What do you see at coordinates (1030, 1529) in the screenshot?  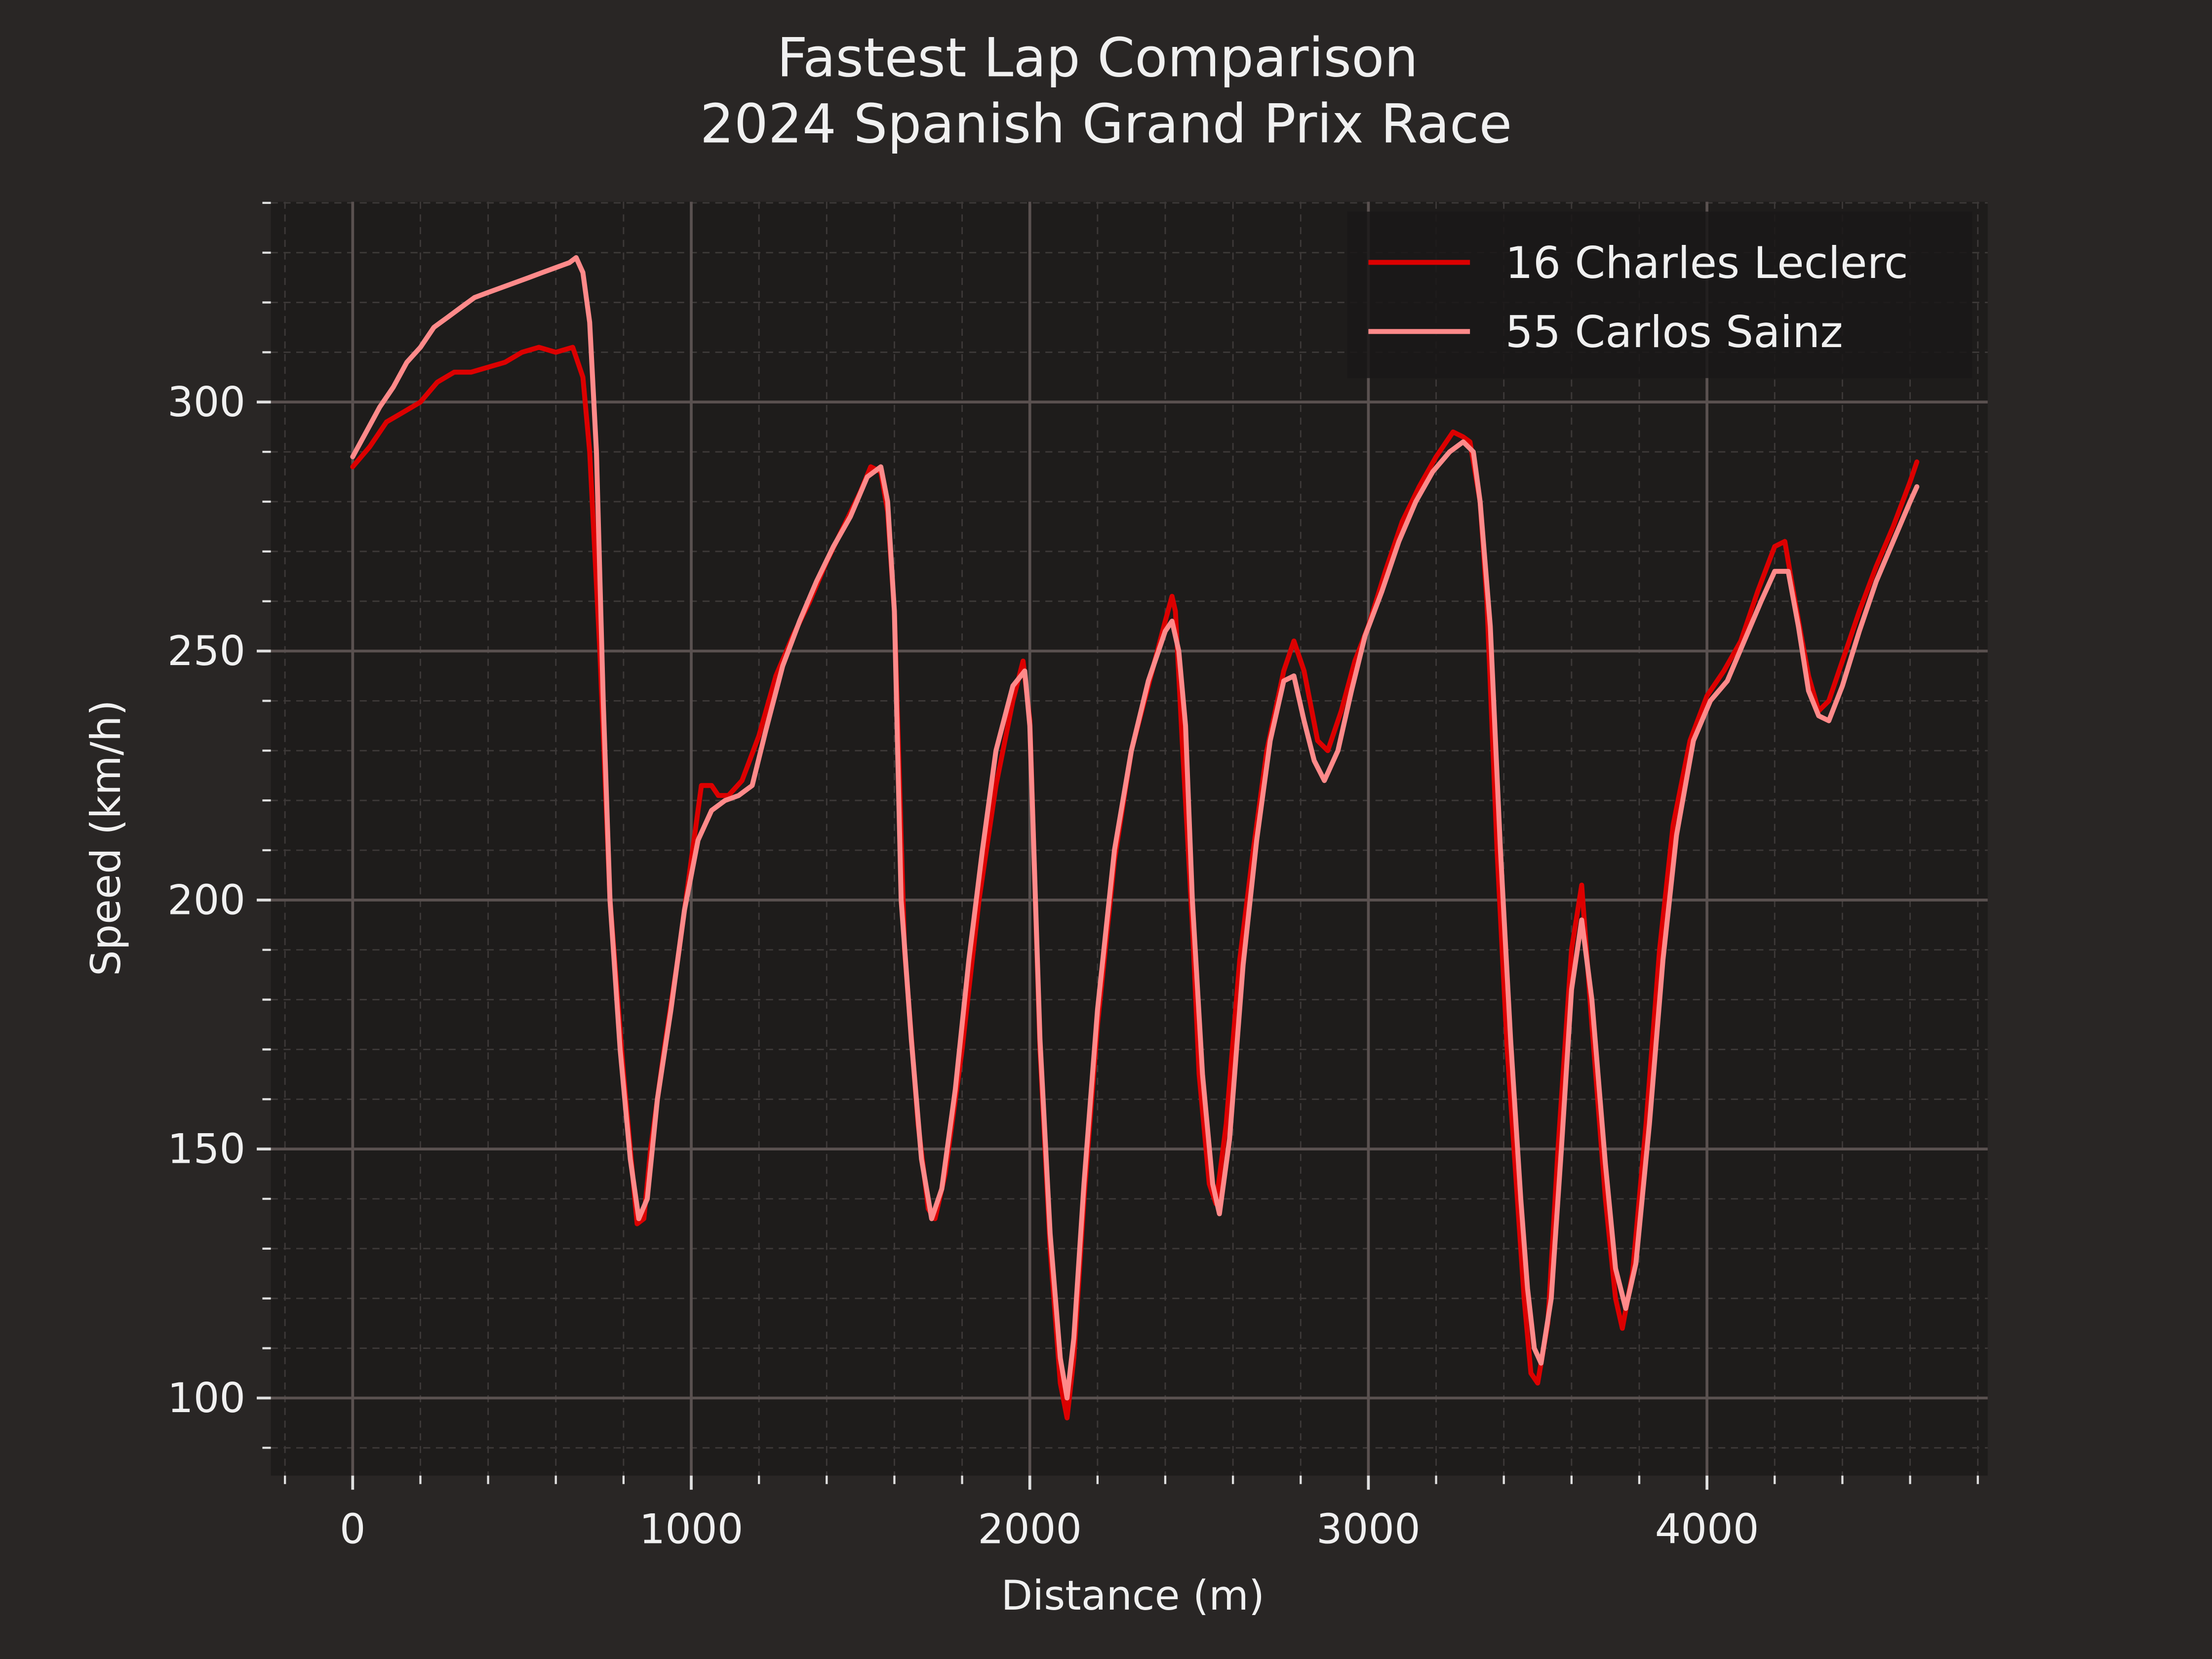 I see `x-tick-label: 2000` at bounding box center [1030, 1529].